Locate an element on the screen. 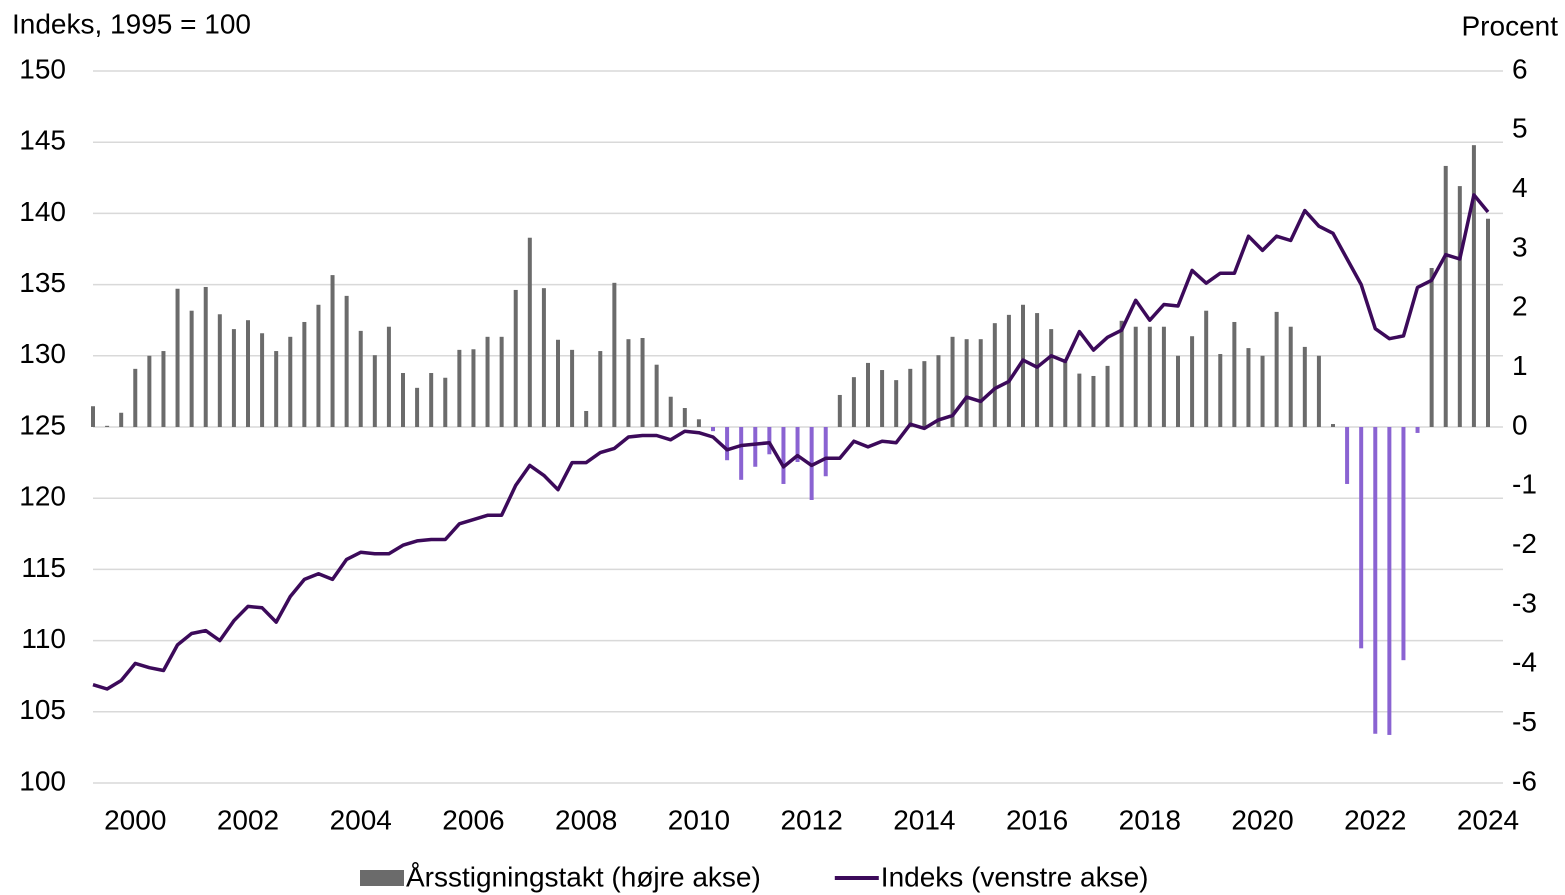 This screenshot has height=895, width=1565. x-tick-label: 2024 is located at coordinates (1488, 819).